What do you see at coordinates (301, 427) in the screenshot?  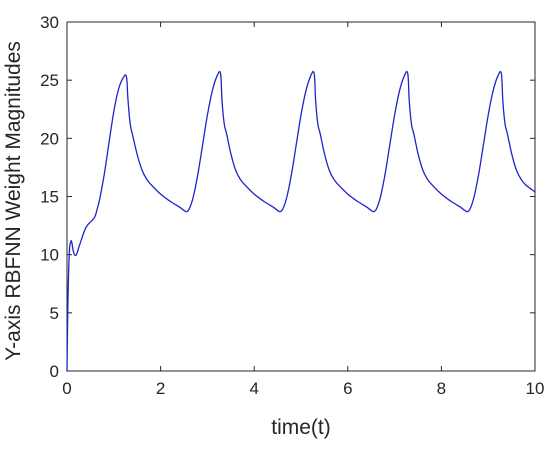 I see `x-axis-label: time(t)` at bounding box center [301, 427].